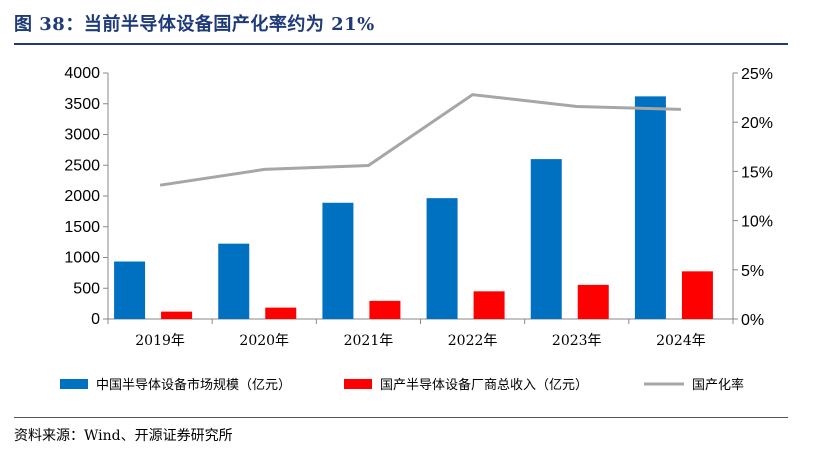  Describe the element at coordinates (420, 341) in the screenshot. I see `chart-categories: 2019年 2020年 2021年 2022年 2023年 2024年` at that location.